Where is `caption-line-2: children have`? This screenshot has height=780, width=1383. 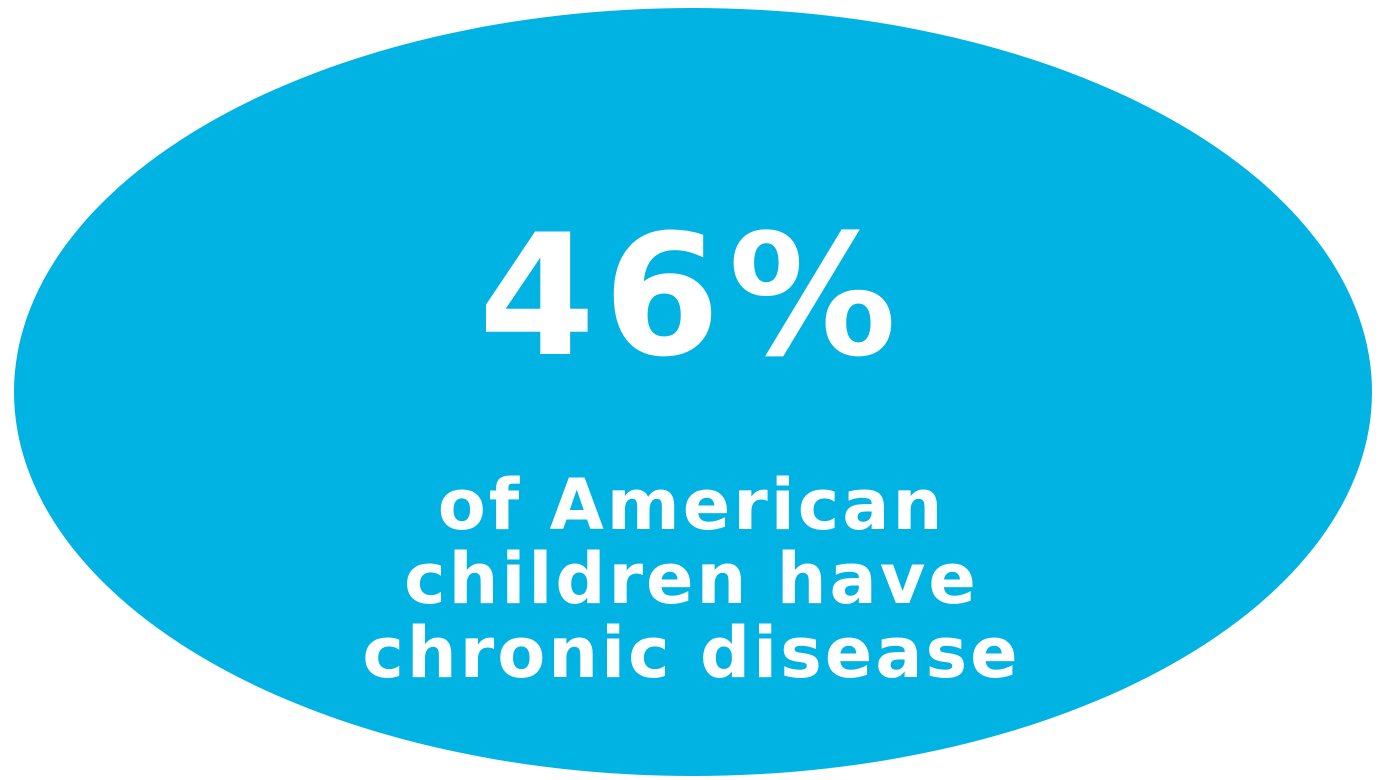
caption-line-2: children have is located at coordinates (691, 579).